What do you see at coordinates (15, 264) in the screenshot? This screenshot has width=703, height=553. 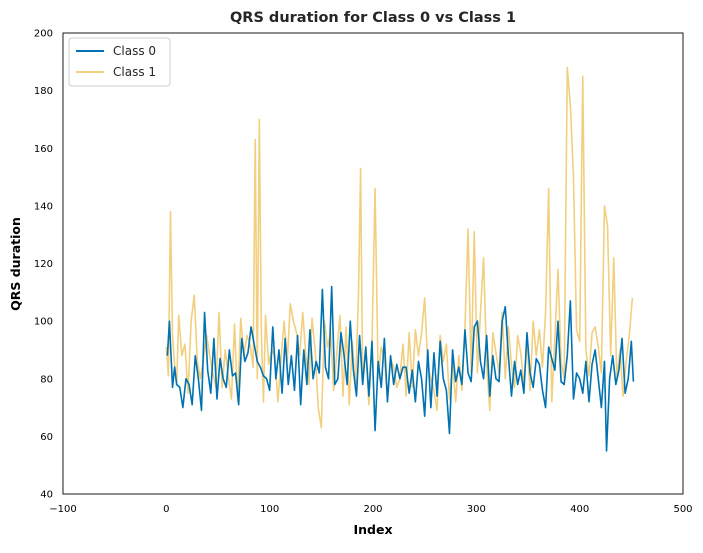 I see `y-axis-label: QRS duration` at bounding box center [15, 264].